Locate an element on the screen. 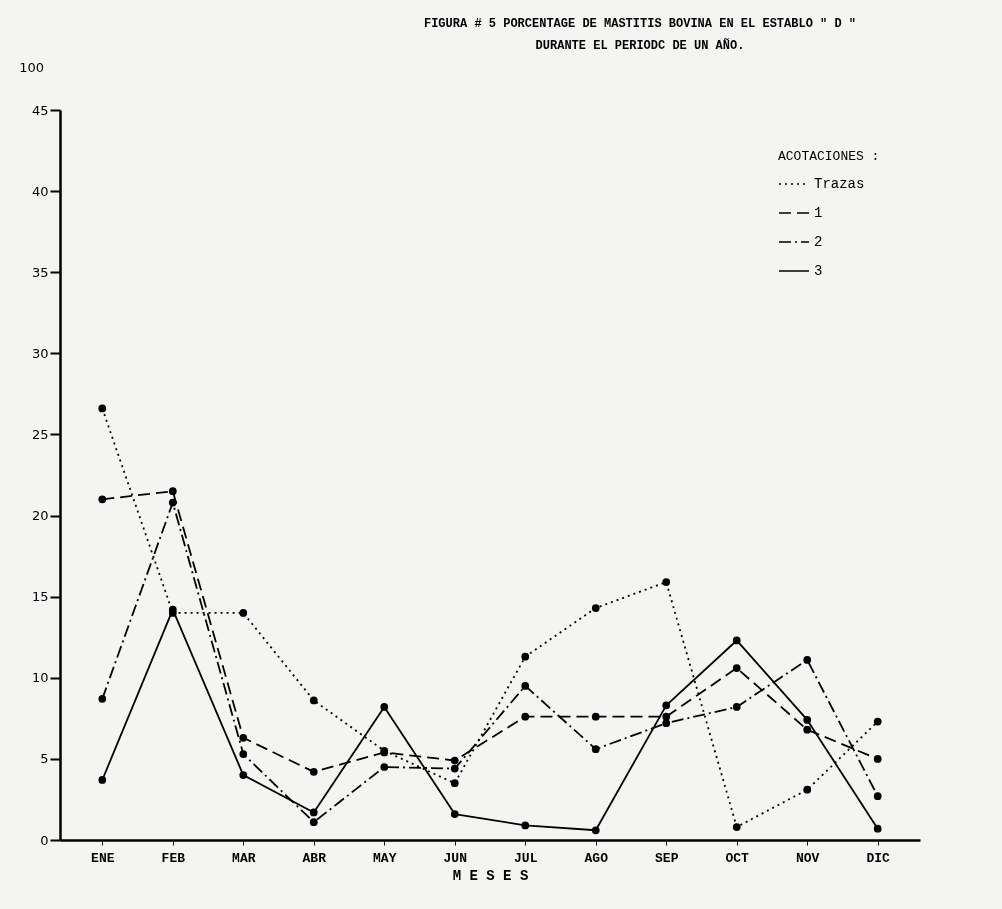 This screenshot has width=1002, height=909. x-tick-label: ABR is located at coordinates (314, 858).